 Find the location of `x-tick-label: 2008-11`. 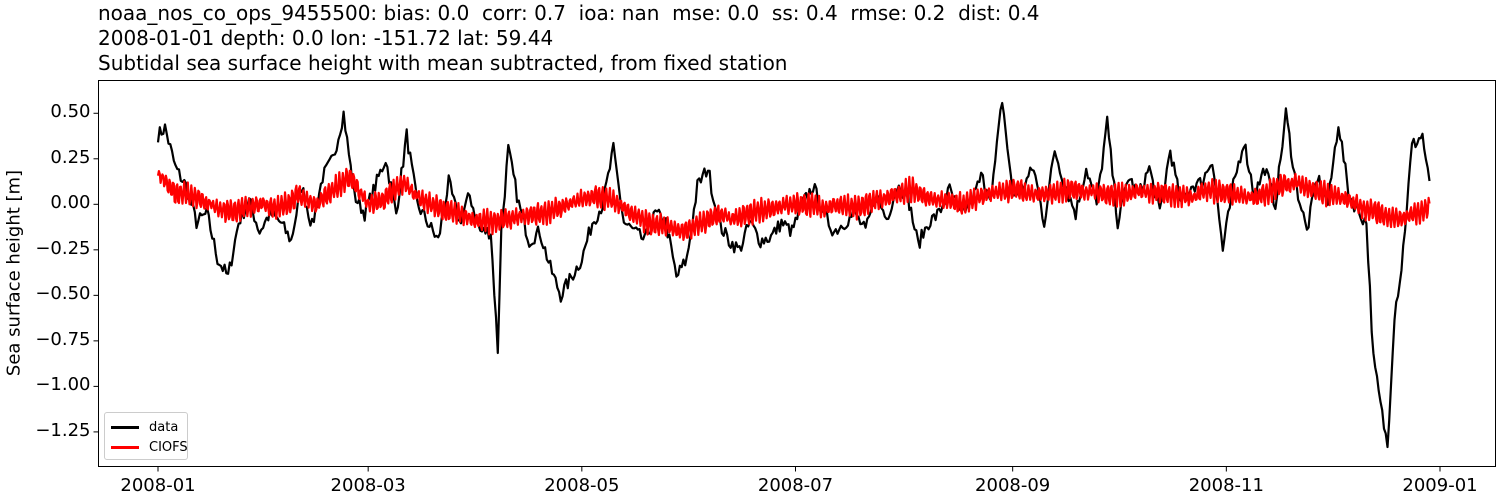

x-tick-label: 2008-11 is located at coordinates (1226, 485).